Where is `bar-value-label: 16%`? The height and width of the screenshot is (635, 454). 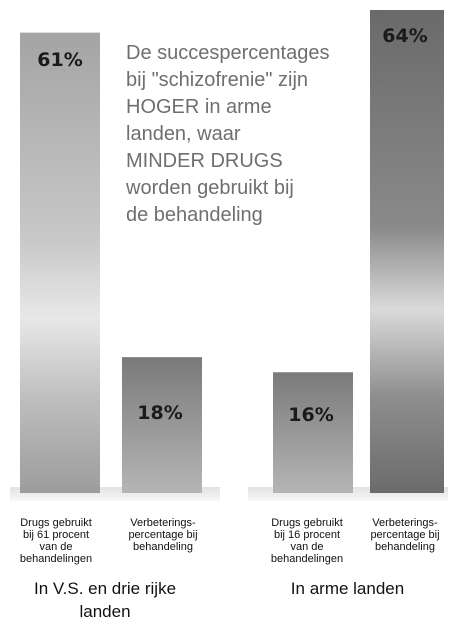
bar-value-label: 16% is located at coordinates (311, 415).